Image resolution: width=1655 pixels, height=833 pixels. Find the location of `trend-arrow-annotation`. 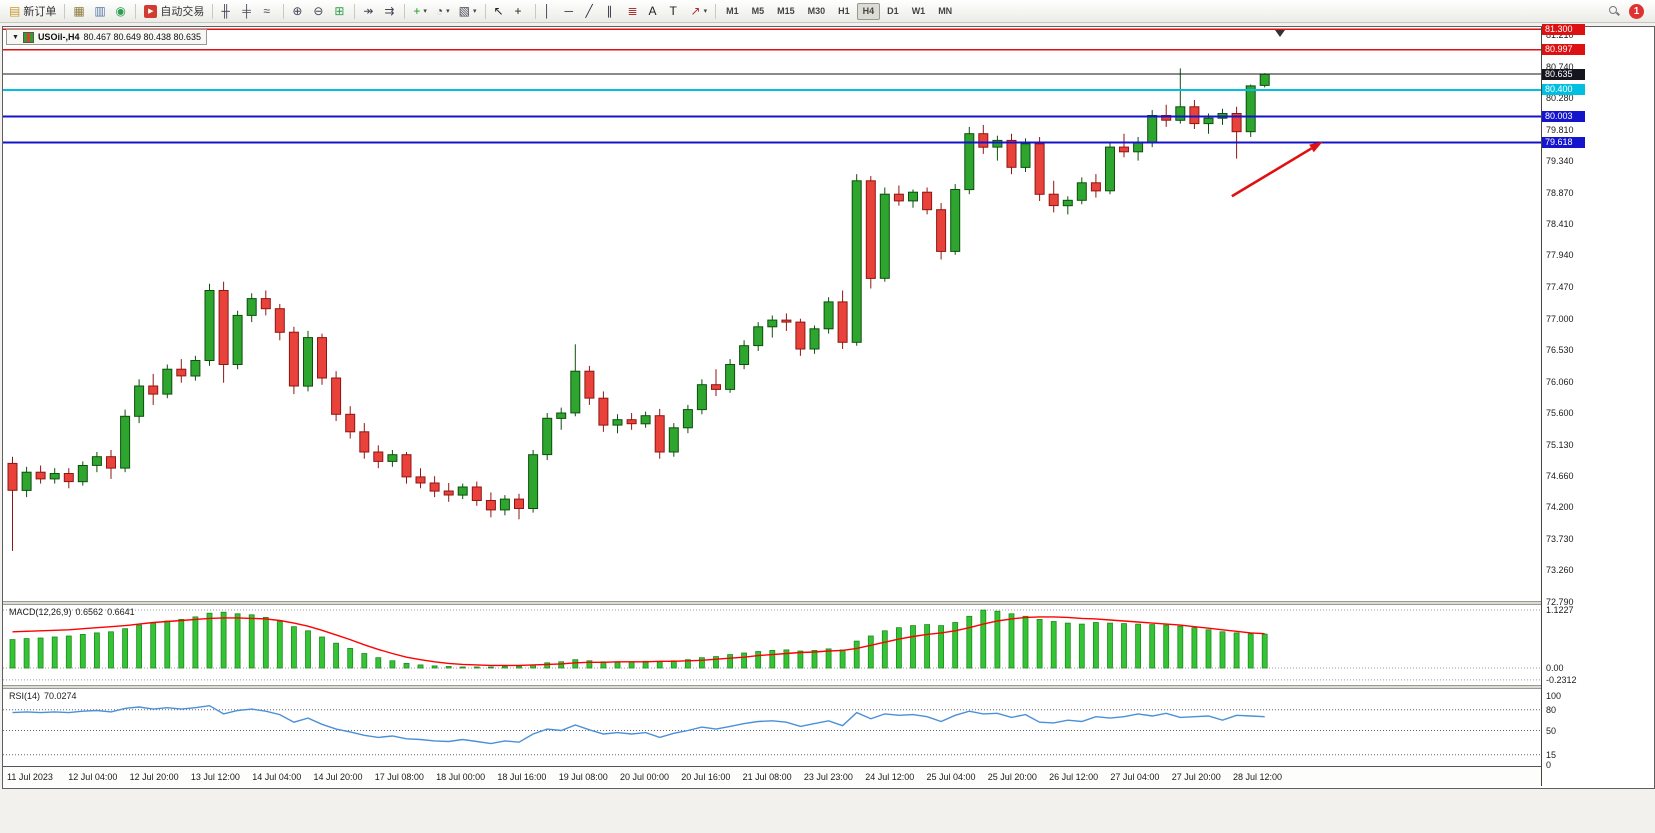

trend-arrow-annotation is located at coordinates (1277, 169).